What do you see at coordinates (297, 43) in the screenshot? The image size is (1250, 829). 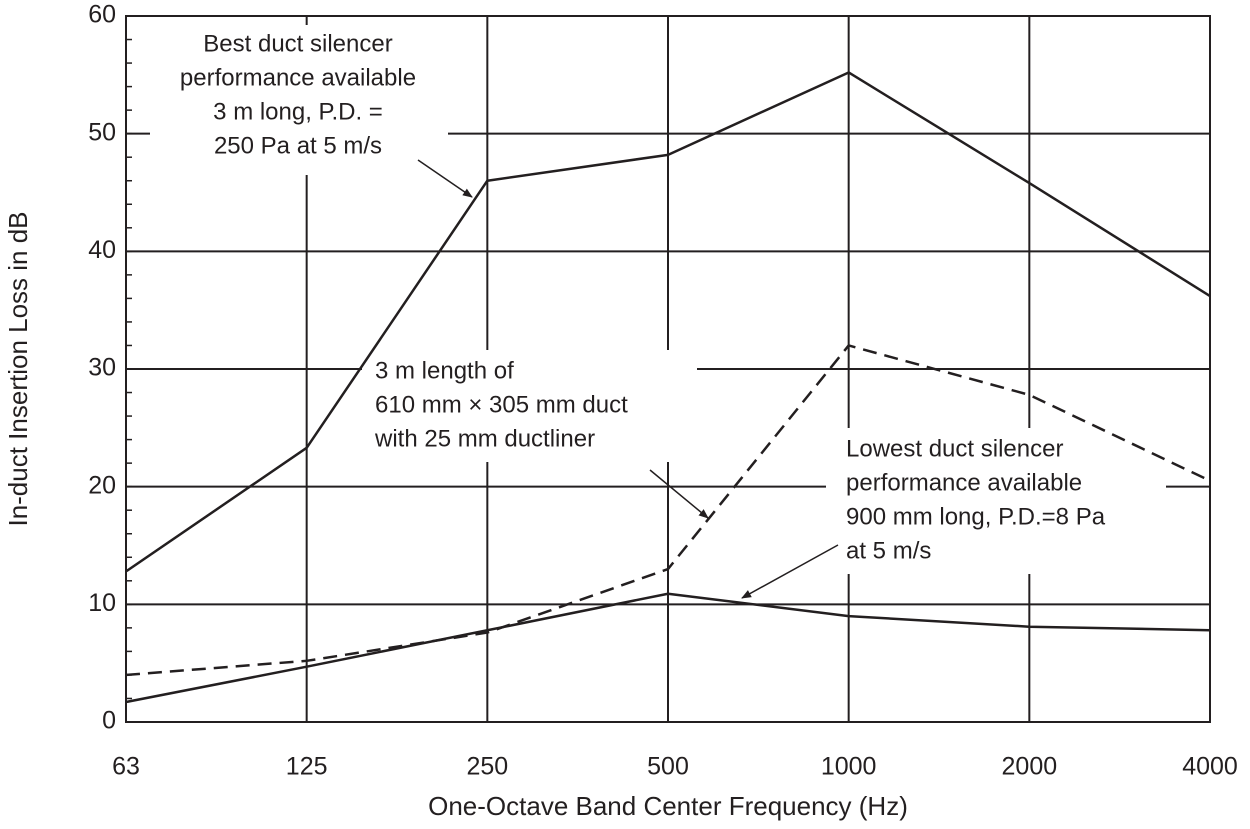 I see `annotation-text: Best duct silencer` at bounding box center [297, 43].